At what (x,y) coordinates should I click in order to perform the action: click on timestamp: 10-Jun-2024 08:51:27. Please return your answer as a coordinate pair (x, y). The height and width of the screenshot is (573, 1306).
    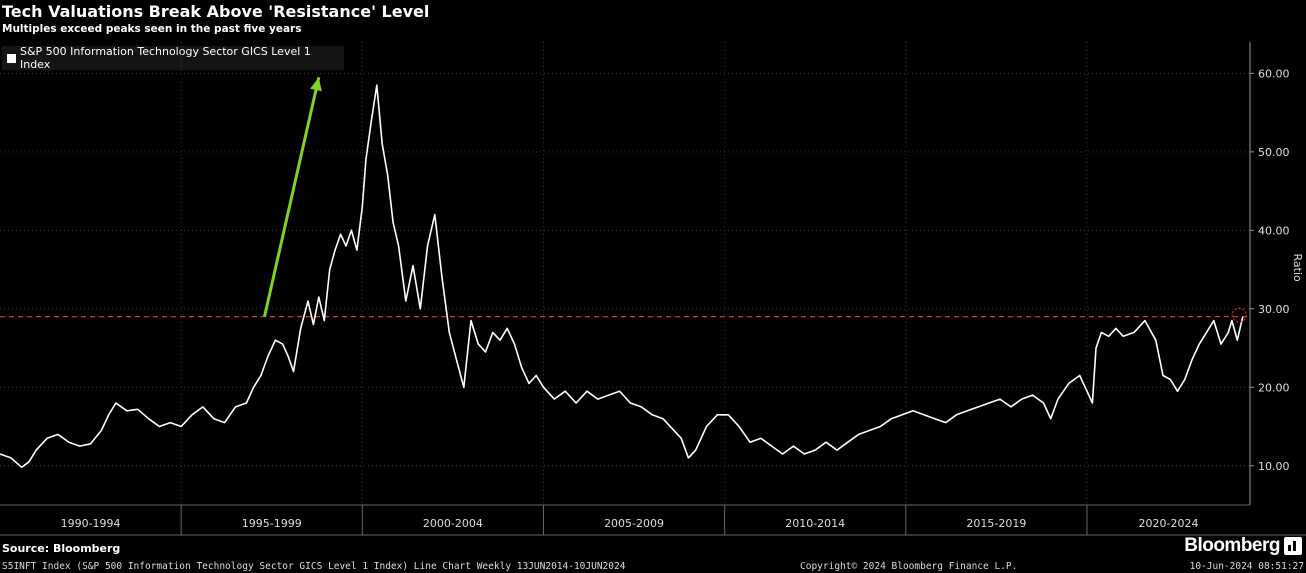
    Looking at the image, I should click on (1246, 566).